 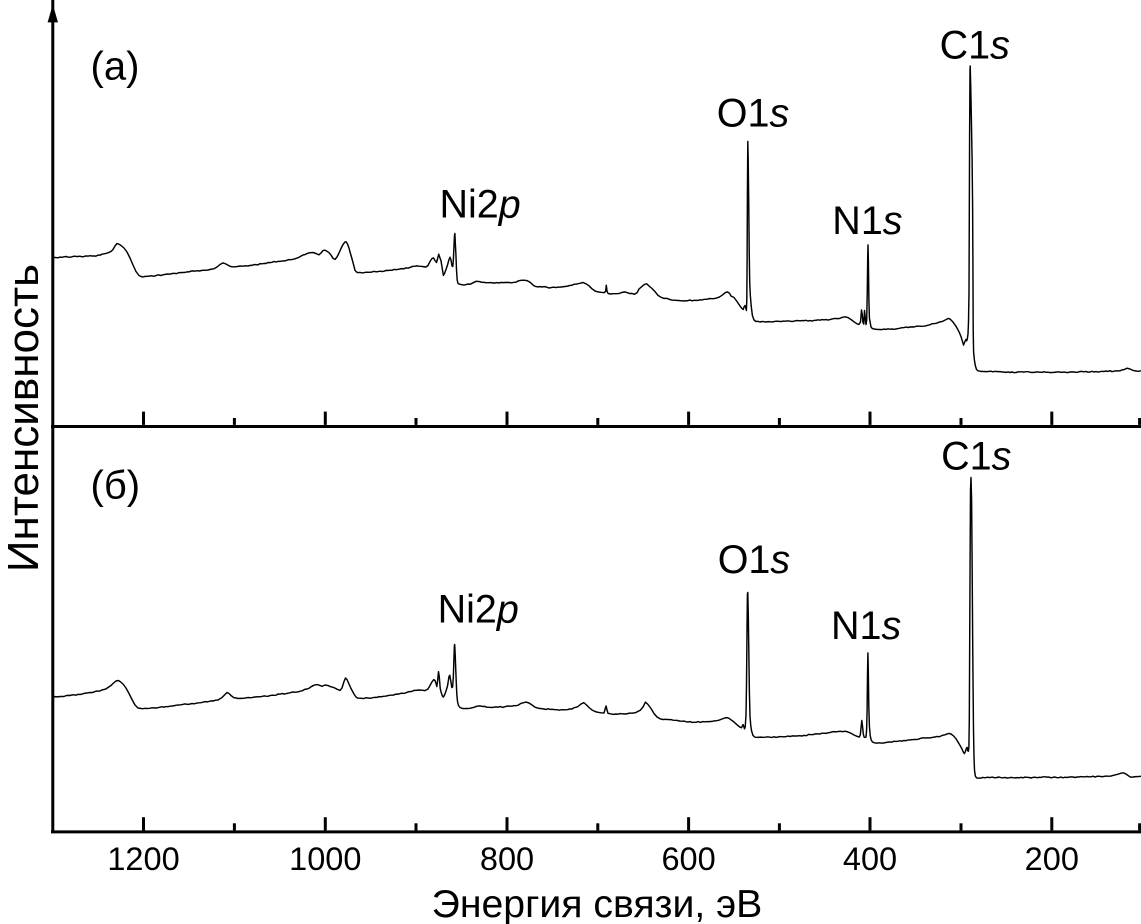 What do you see at coordinates (870, 859) in the screenshot?
I see `svg-text: 400` at bounding box center [870, 859].